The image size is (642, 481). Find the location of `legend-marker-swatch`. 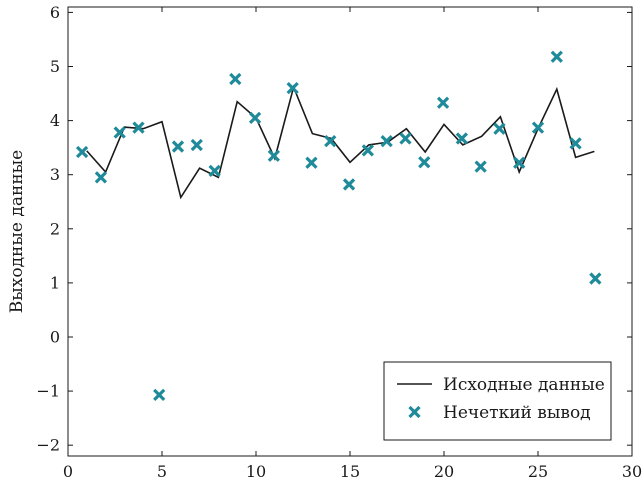

legend-marker-swatch is located at coordinates (414, 412).